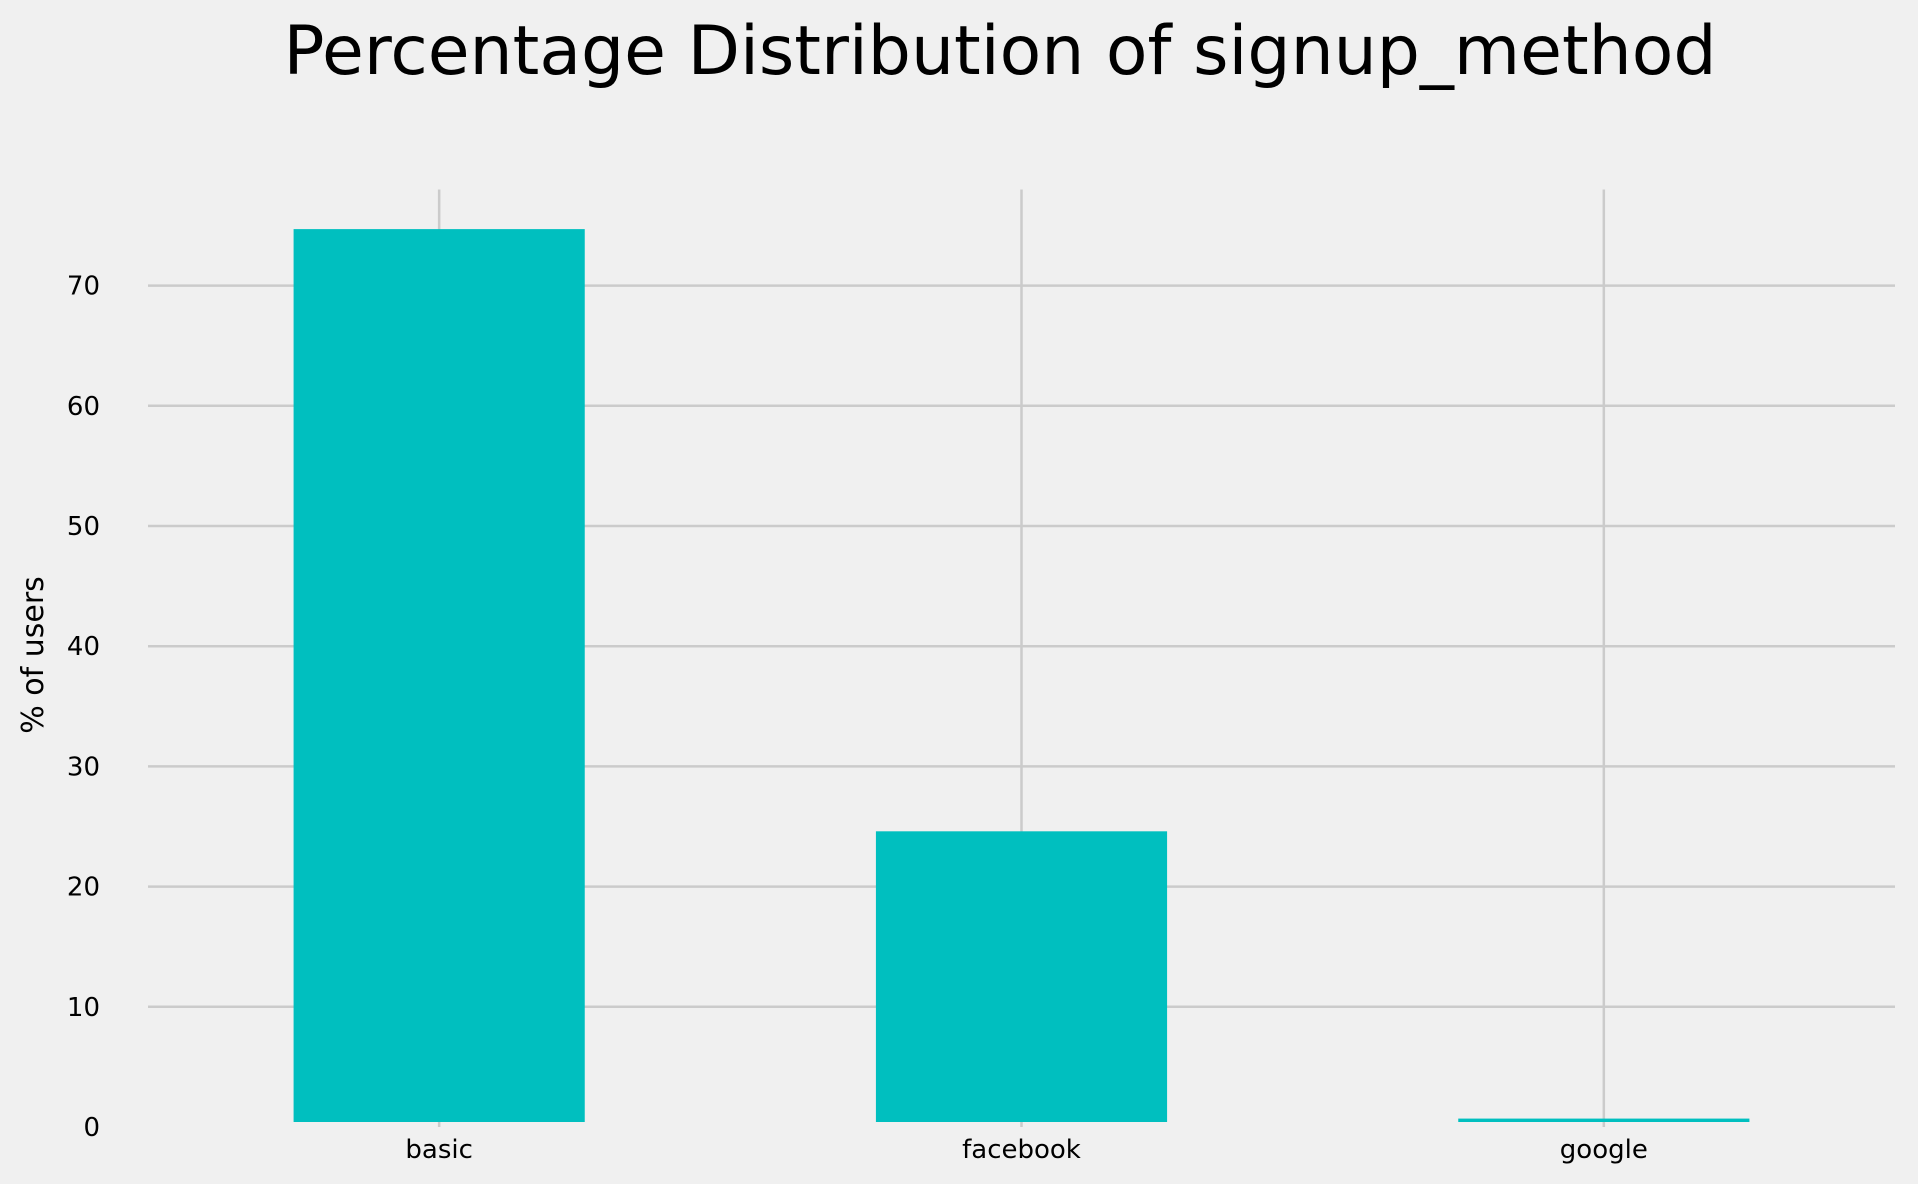 This screenshot has width=1918, height=1184. Describe the element at coordinates (83, 527) in the screenshot. I see `y-tick-label: 50` at that location.